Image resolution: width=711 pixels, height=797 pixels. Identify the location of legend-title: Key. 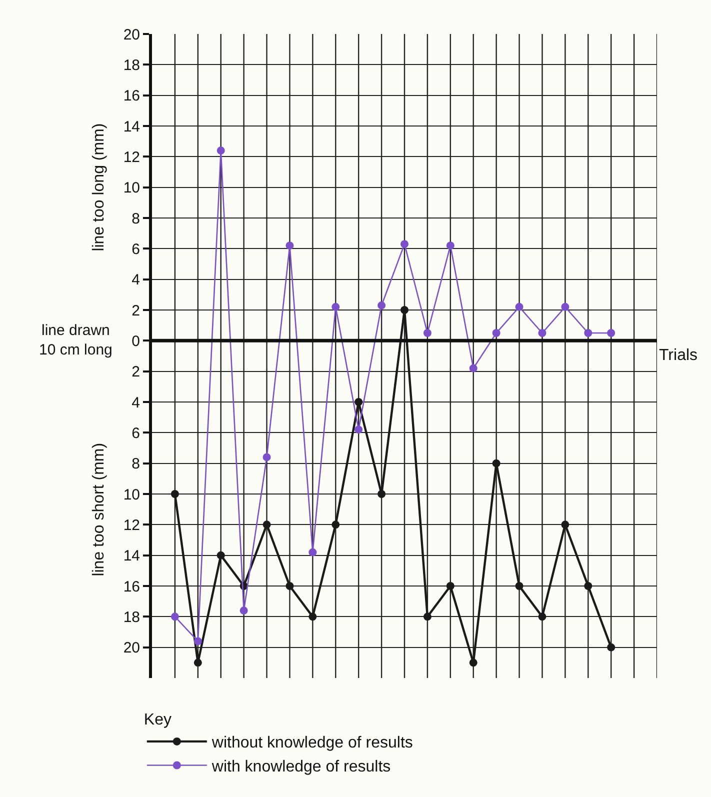
(158, 720).